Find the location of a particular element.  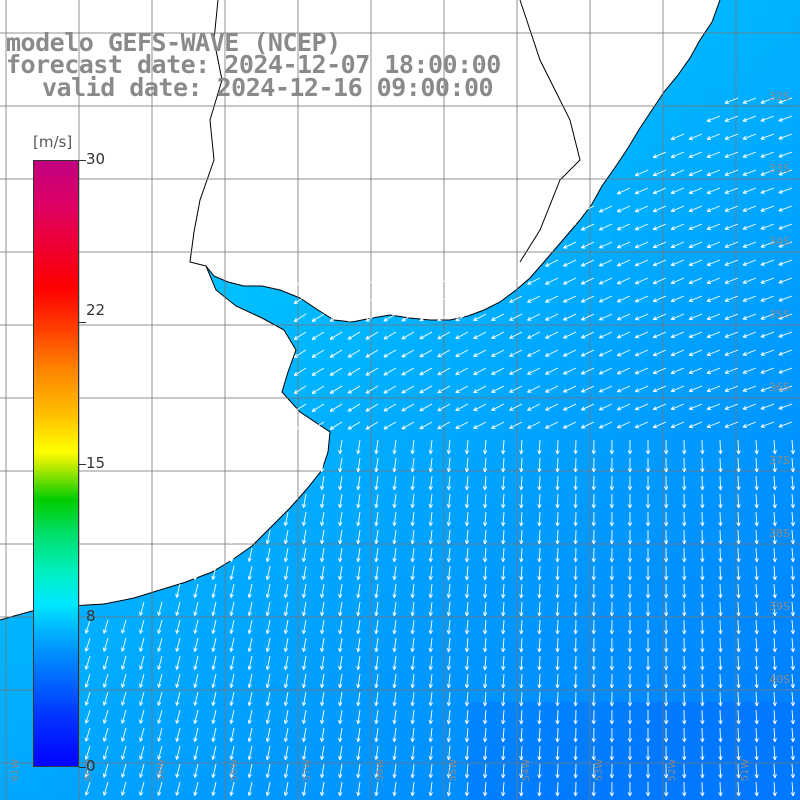

model-title: modelo GEFS-WAVE (NCEP) is located at coordinates (173, 42).